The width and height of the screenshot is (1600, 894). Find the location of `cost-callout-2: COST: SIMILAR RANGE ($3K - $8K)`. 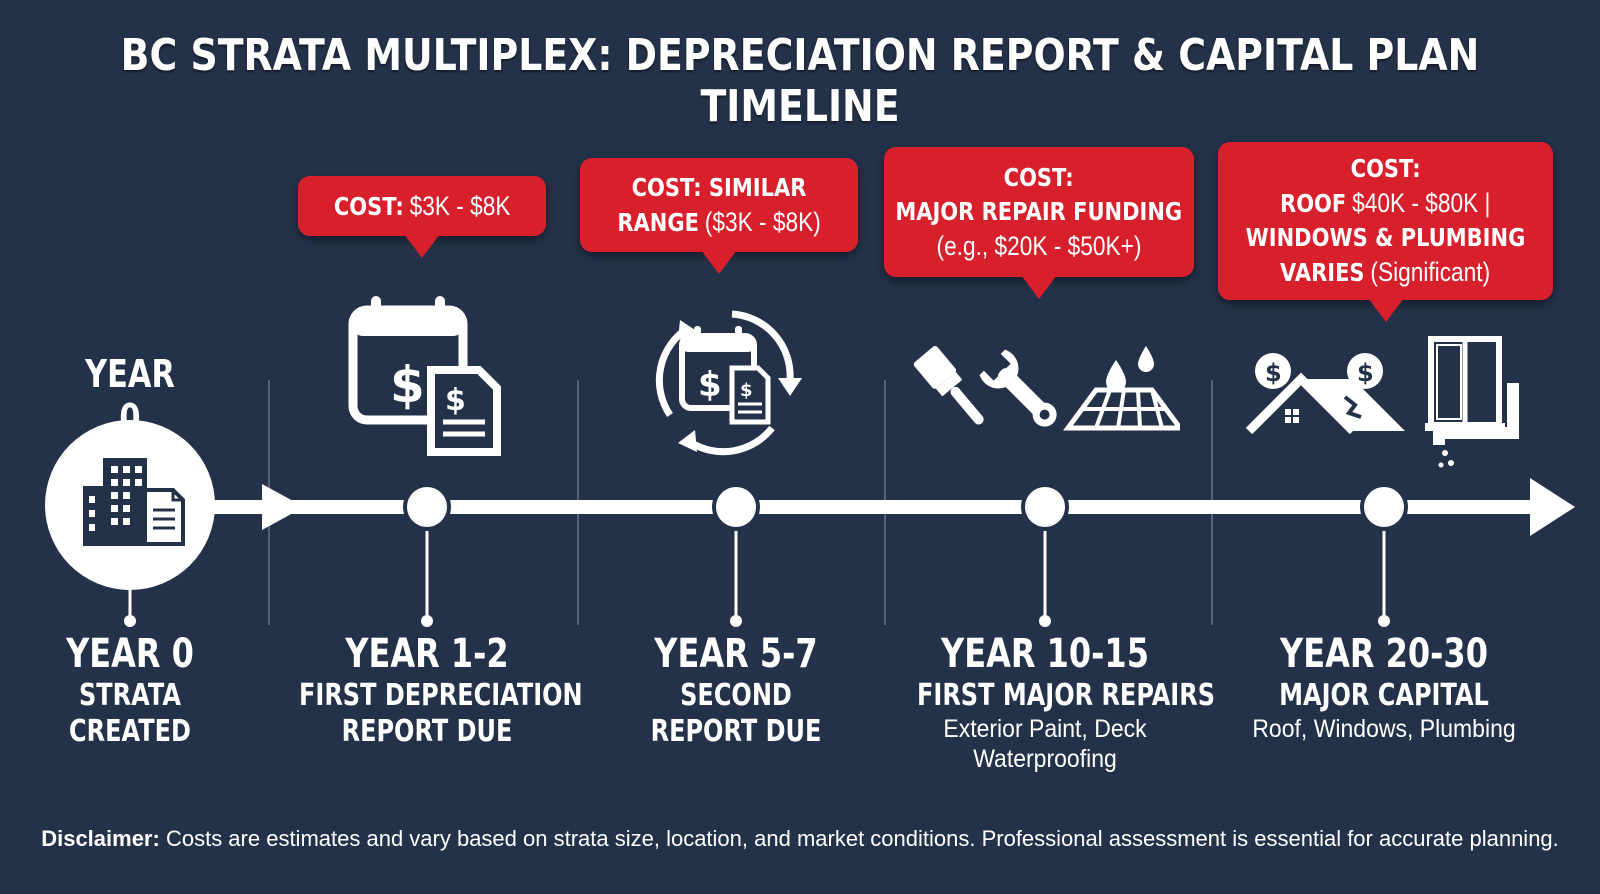

cost-callout-2: COST: SIMILAR RANGE ($3K - $8K) is located at coordinates (719, 216).